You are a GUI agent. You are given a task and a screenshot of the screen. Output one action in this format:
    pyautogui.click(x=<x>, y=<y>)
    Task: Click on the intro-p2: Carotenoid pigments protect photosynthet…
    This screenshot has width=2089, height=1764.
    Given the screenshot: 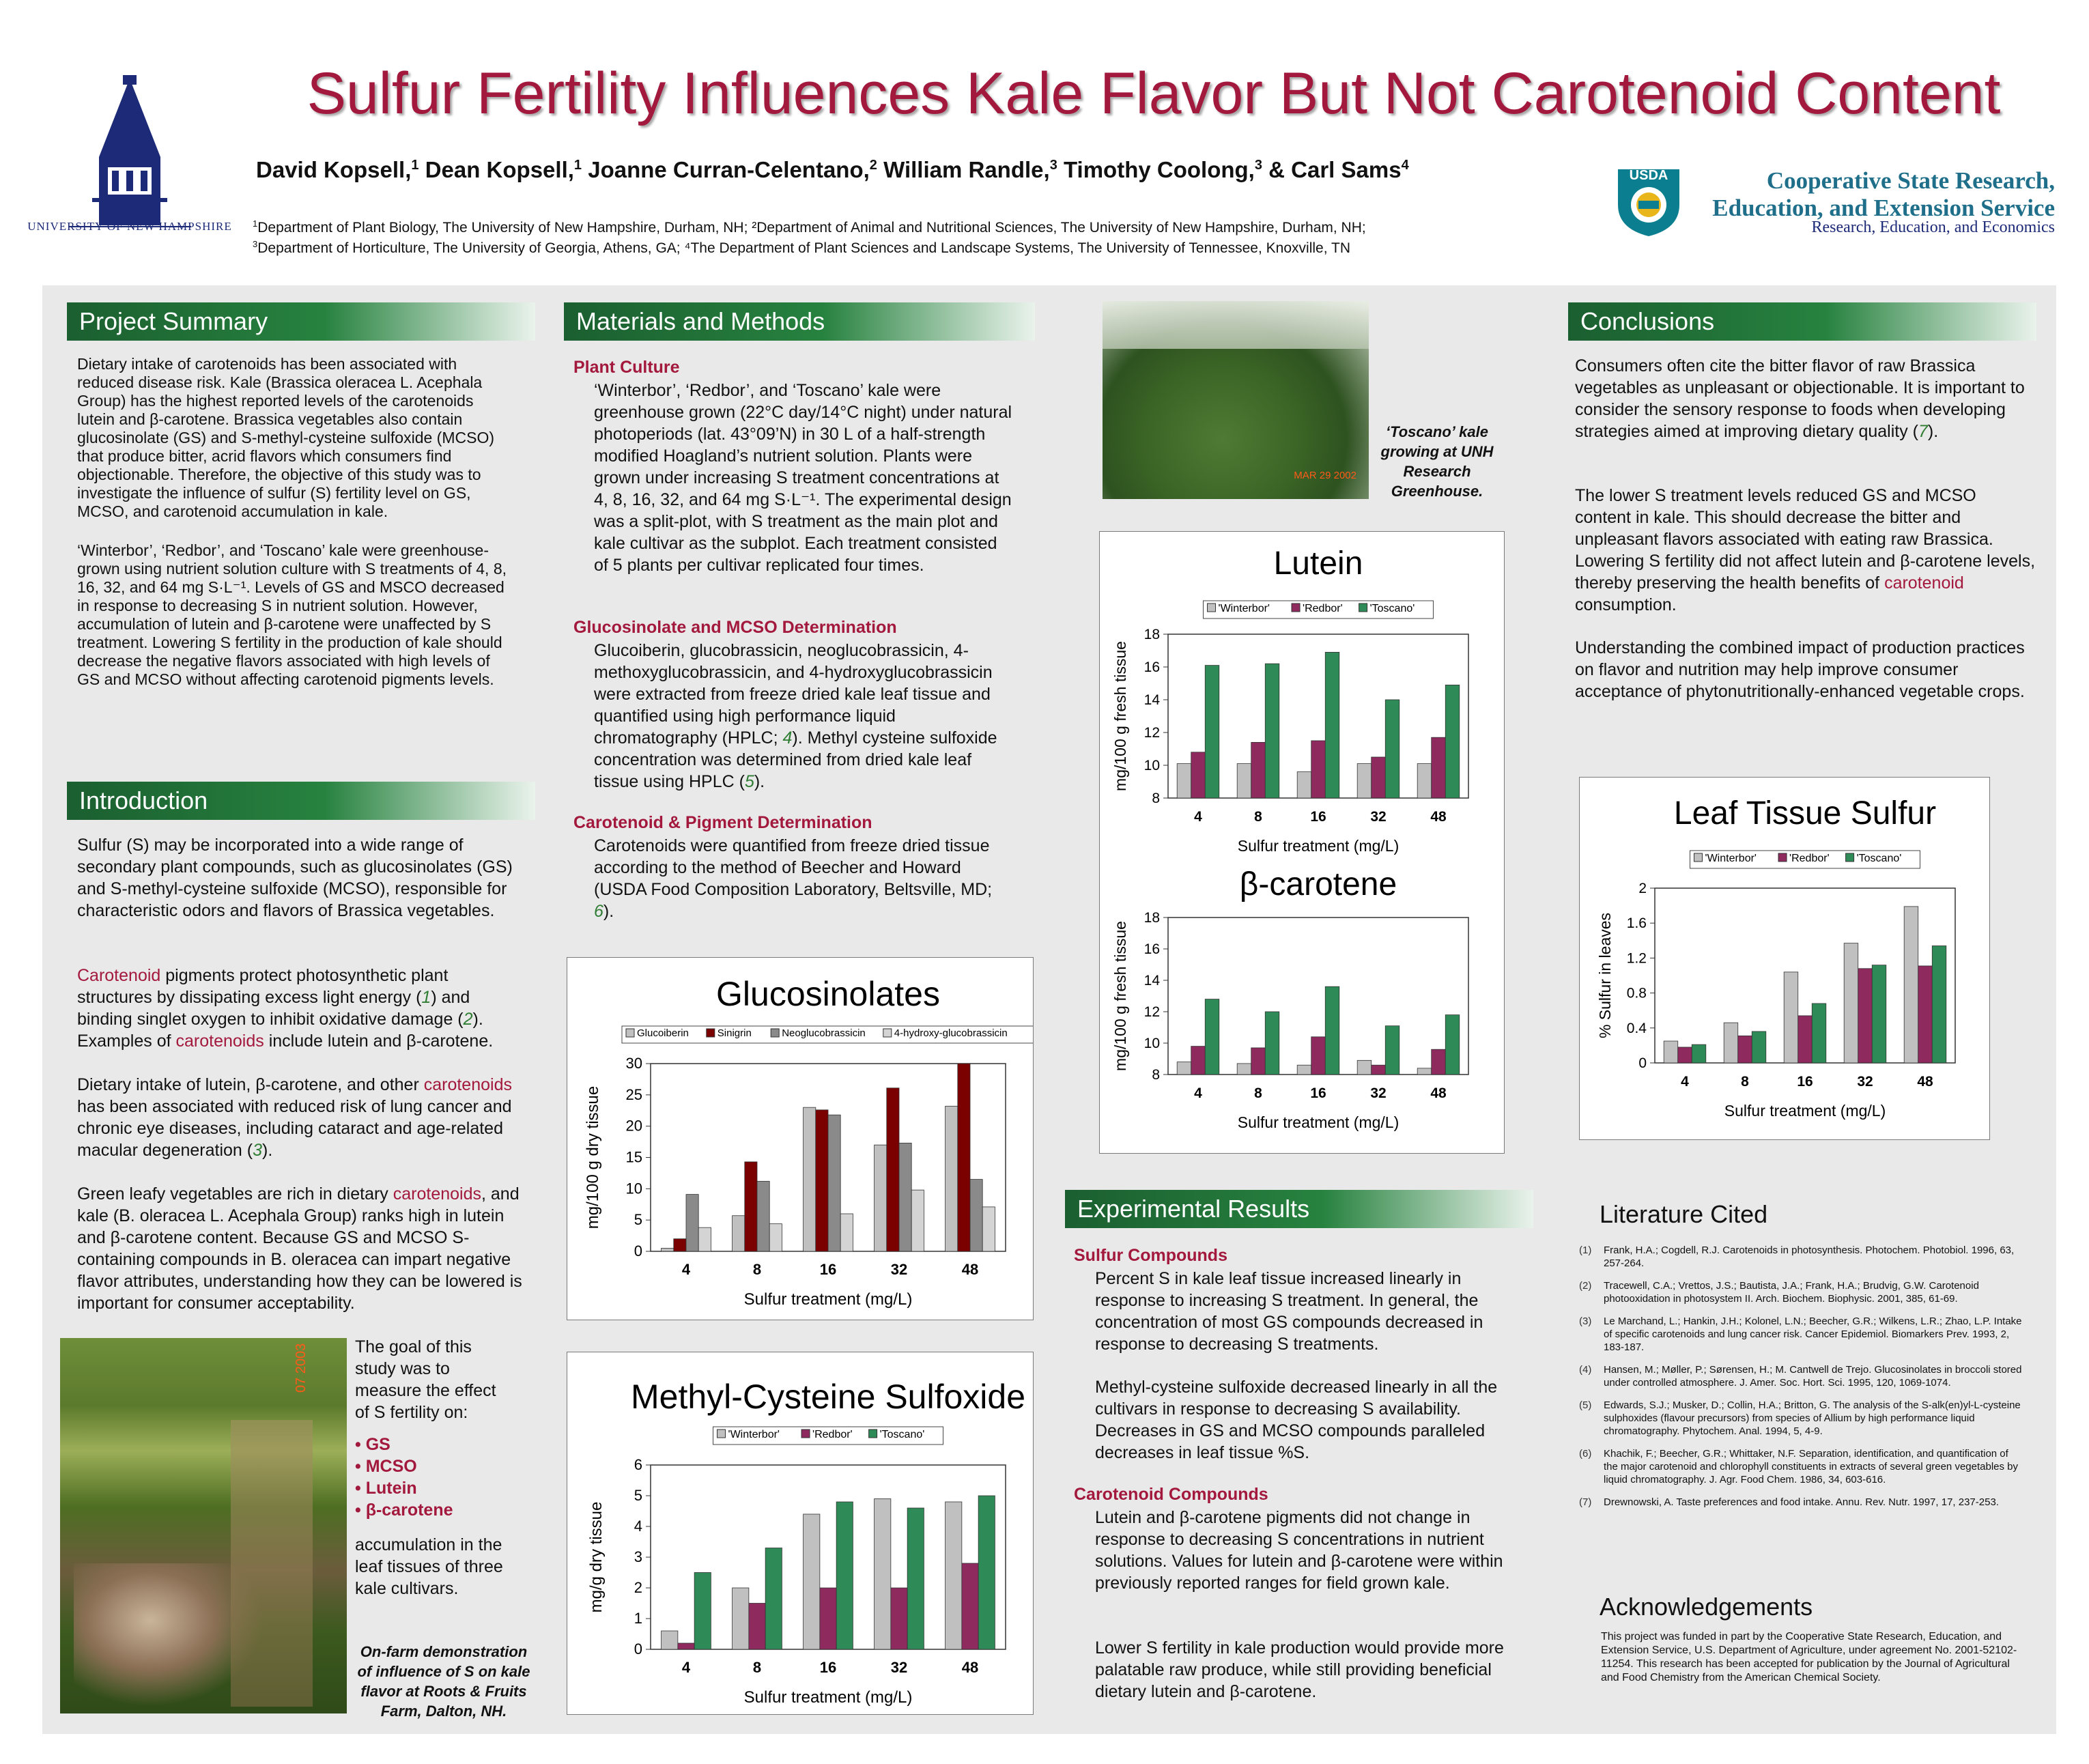 What is the action you would take?
    pyautogui.click(x=285, y=1008)
    